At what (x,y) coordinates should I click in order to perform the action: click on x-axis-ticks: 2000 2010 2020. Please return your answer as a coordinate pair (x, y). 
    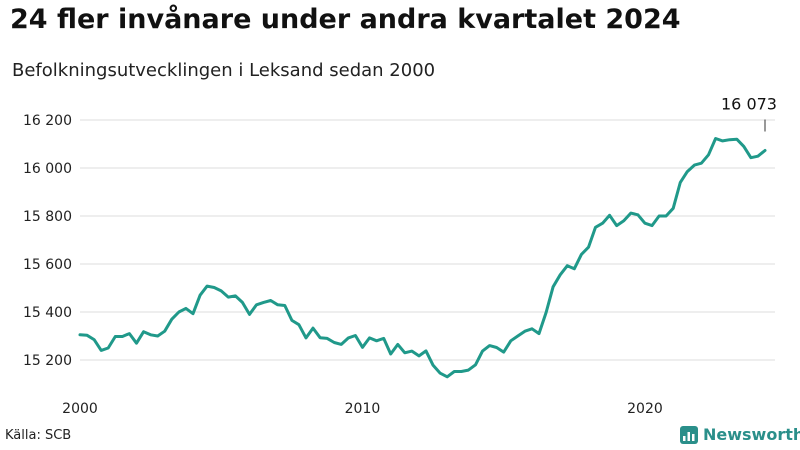
    Looking at the image, I should click on (362, 409).